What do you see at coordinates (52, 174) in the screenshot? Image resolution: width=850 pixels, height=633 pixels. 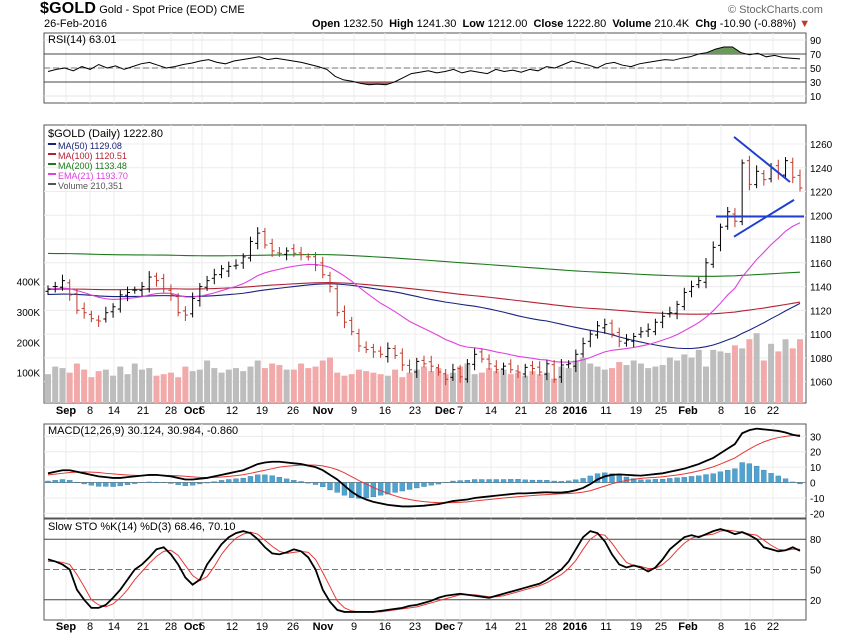 I see `legend-swatch-ema21` at bounding box center [52, 174].